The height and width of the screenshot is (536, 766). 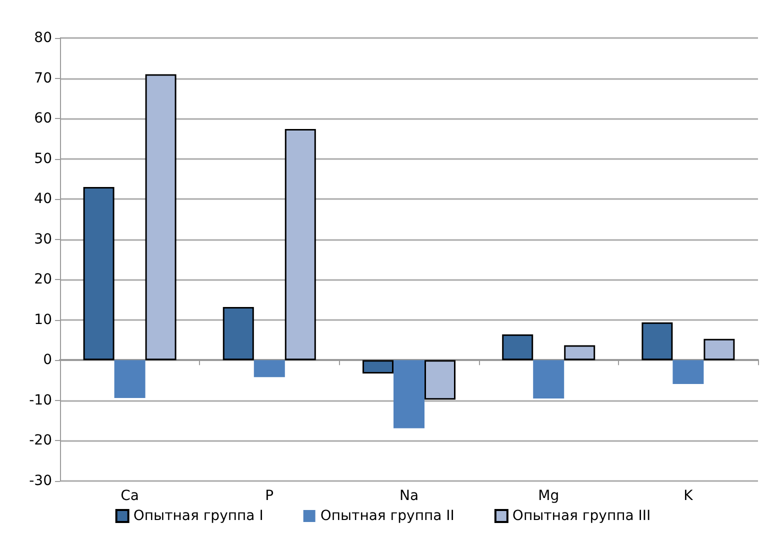 What do you see at coordinates (549, 496) in the screenshot?
I see `x-tick-label: Mg` at bounding box center [549, 496].